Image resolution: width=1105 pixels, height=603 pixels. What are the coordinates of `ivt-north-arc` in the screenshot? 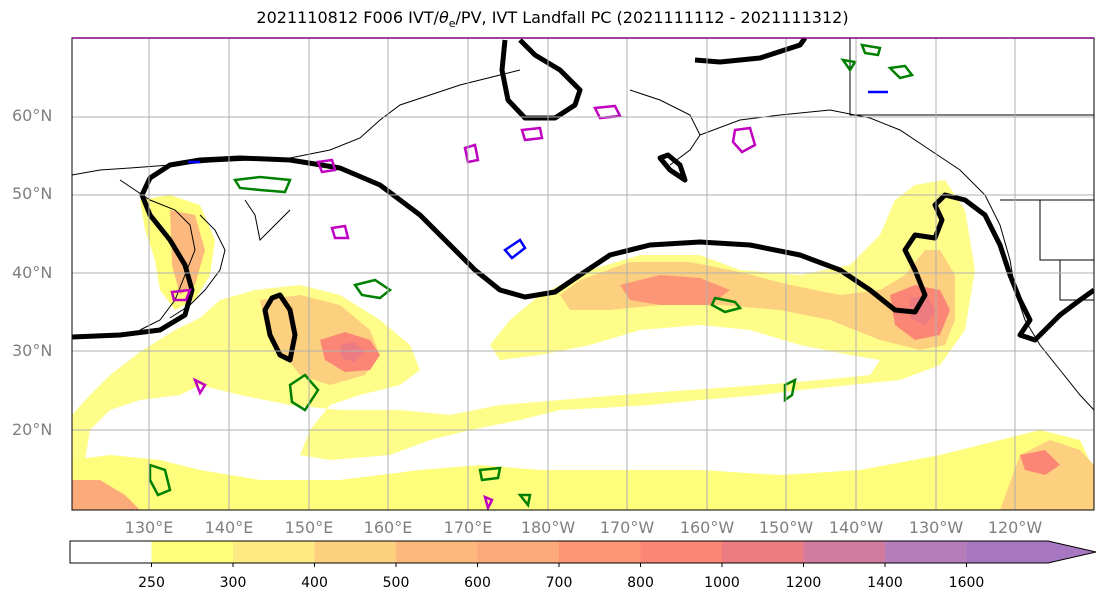 It's located at (751, 51).